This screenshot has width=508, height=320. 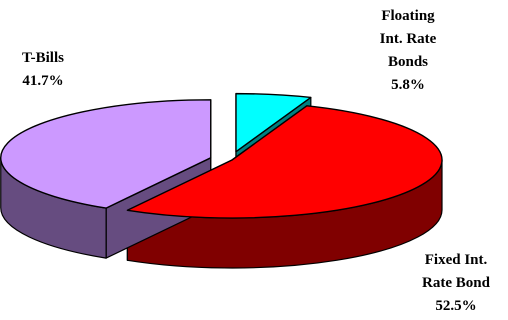 I want to click on slice-value-label: 5.8%, so click(x=408, y=85).